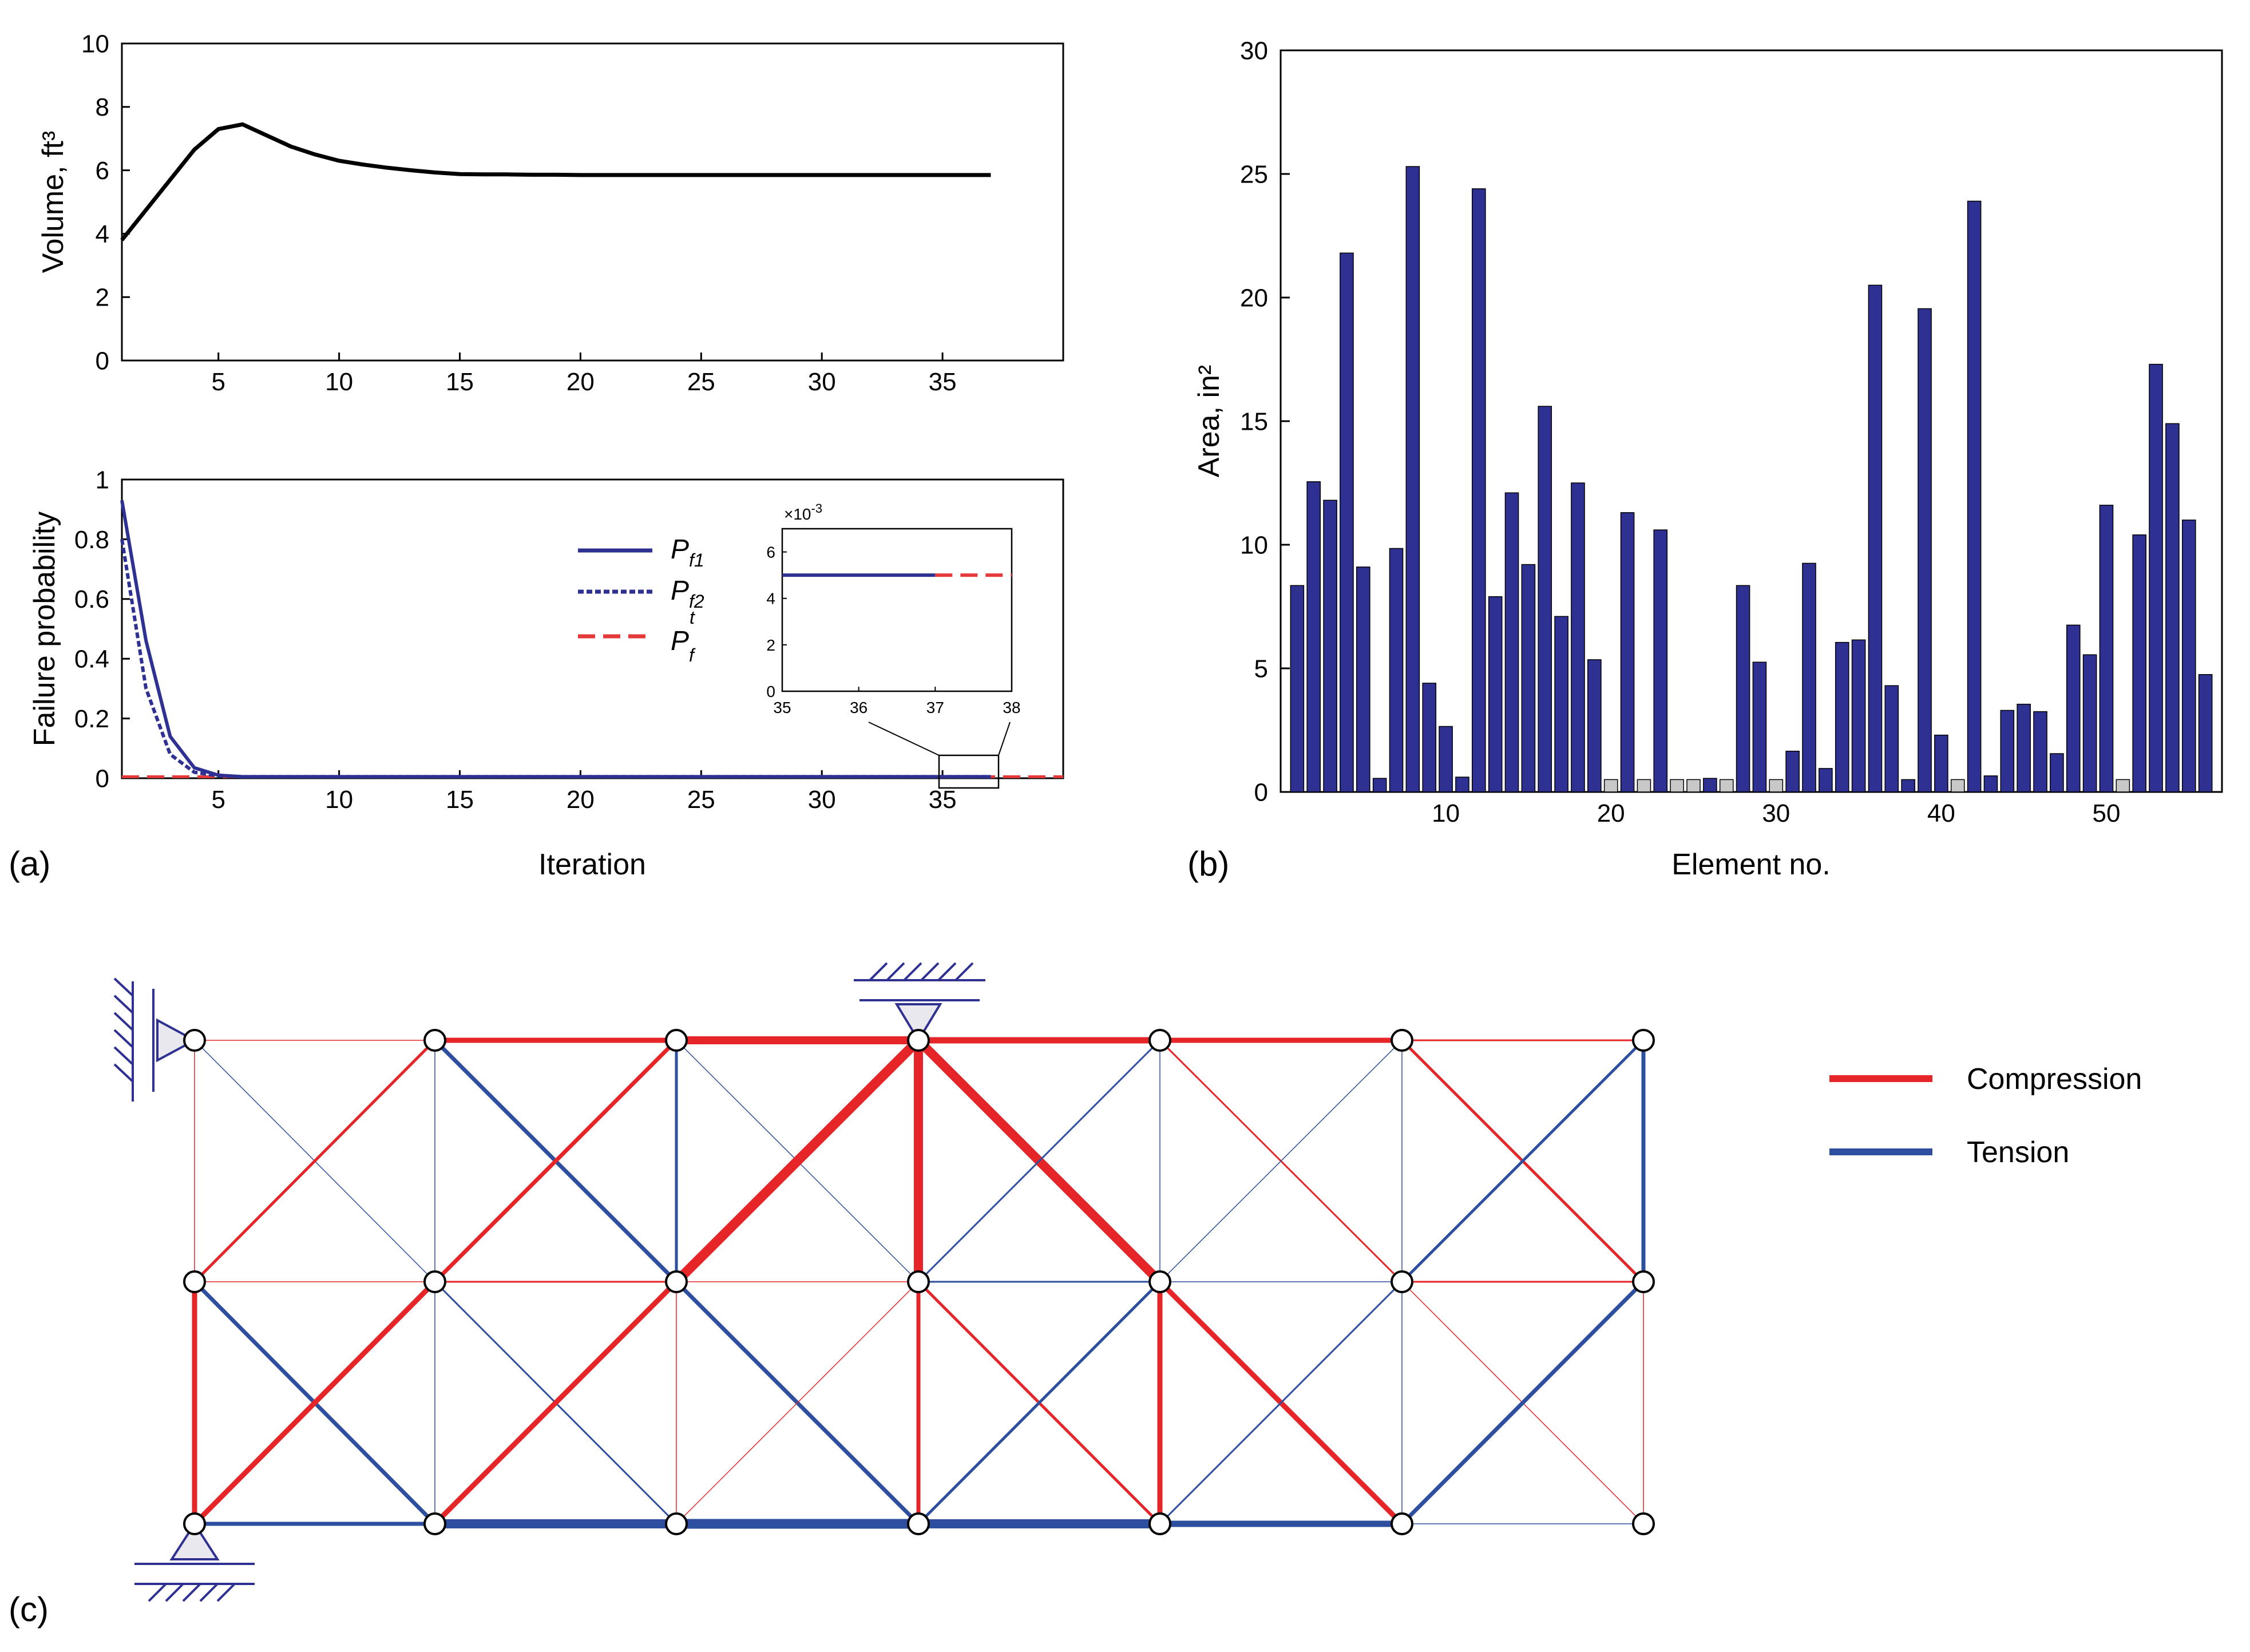 This screenshot has width=2250, height=1652. What do you see at coordinates (91, 719) in the screenshot?
I see `failure-y-tick-label-0.2: 0.2` at bounding box center [91, 719].